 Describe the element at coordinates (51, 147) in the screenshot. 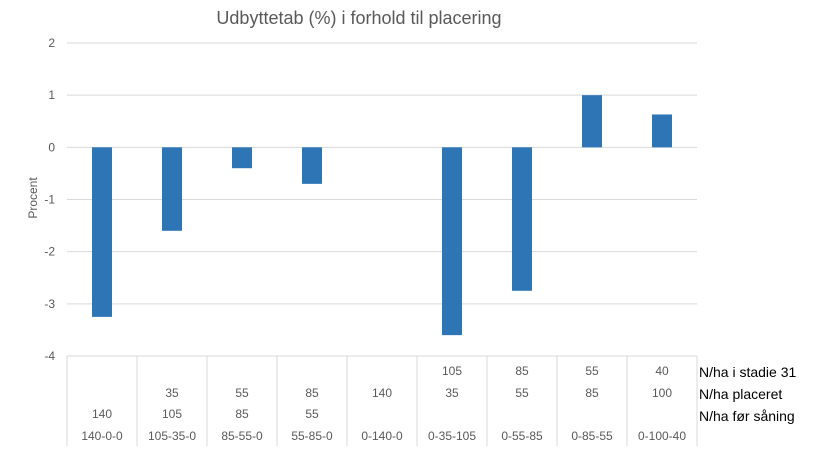

I see `y-tick-label: 0` at that location.